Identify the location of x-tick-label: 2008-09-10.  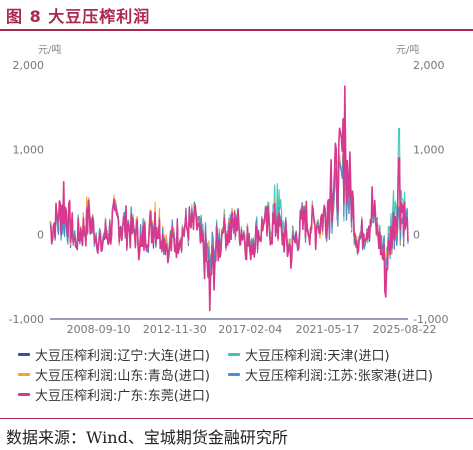
(99, 329).